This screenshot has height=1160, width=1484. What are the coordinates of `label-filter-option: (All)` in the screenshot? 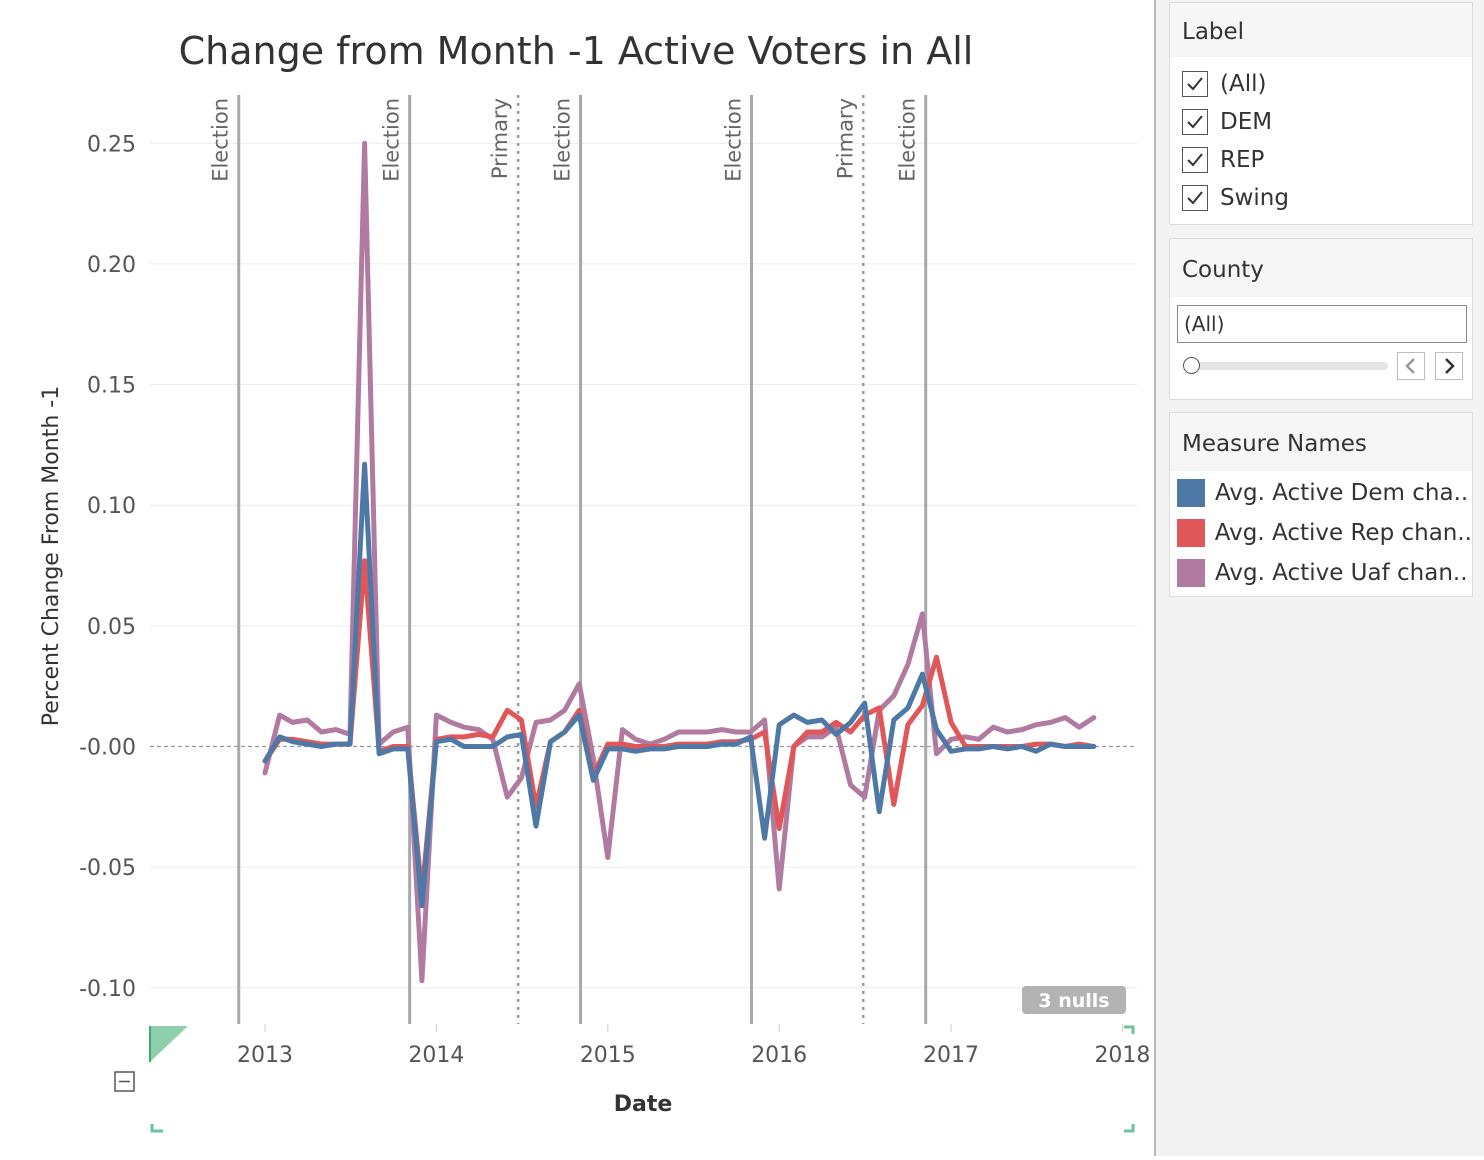 It's located at (1321, 84).